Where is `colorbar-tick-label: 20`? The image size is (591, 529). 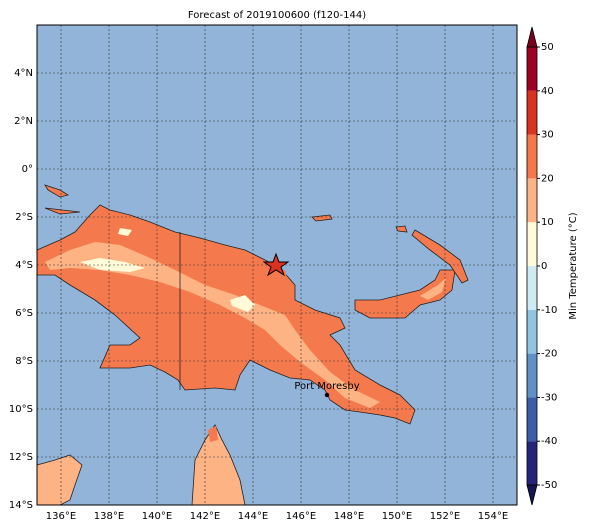 colorbar-tick-label: 20 is located at coordinates (547, 178).